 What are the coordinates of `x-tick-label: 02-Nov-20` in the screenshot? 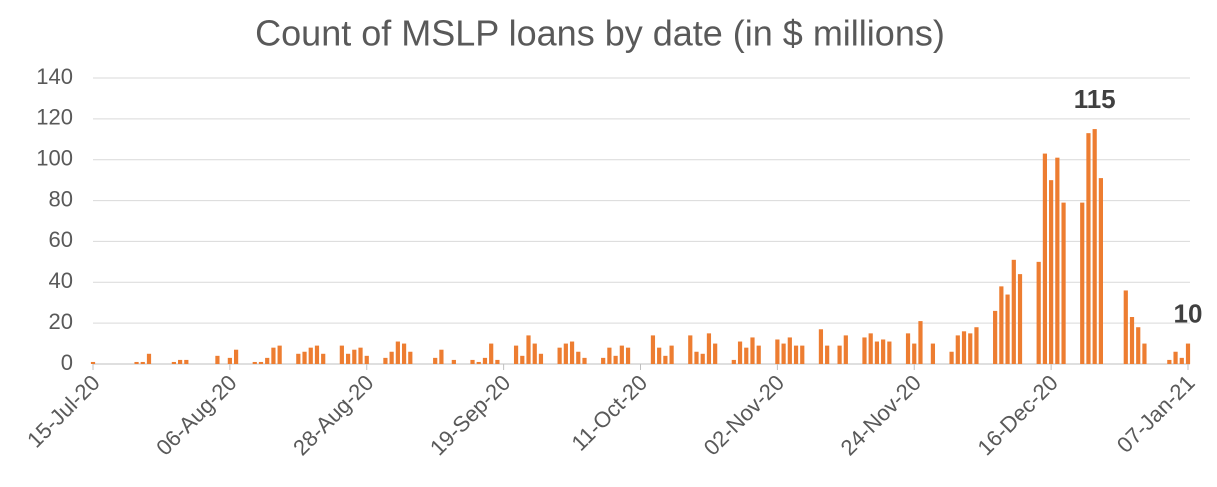 It's located at (744, 415).